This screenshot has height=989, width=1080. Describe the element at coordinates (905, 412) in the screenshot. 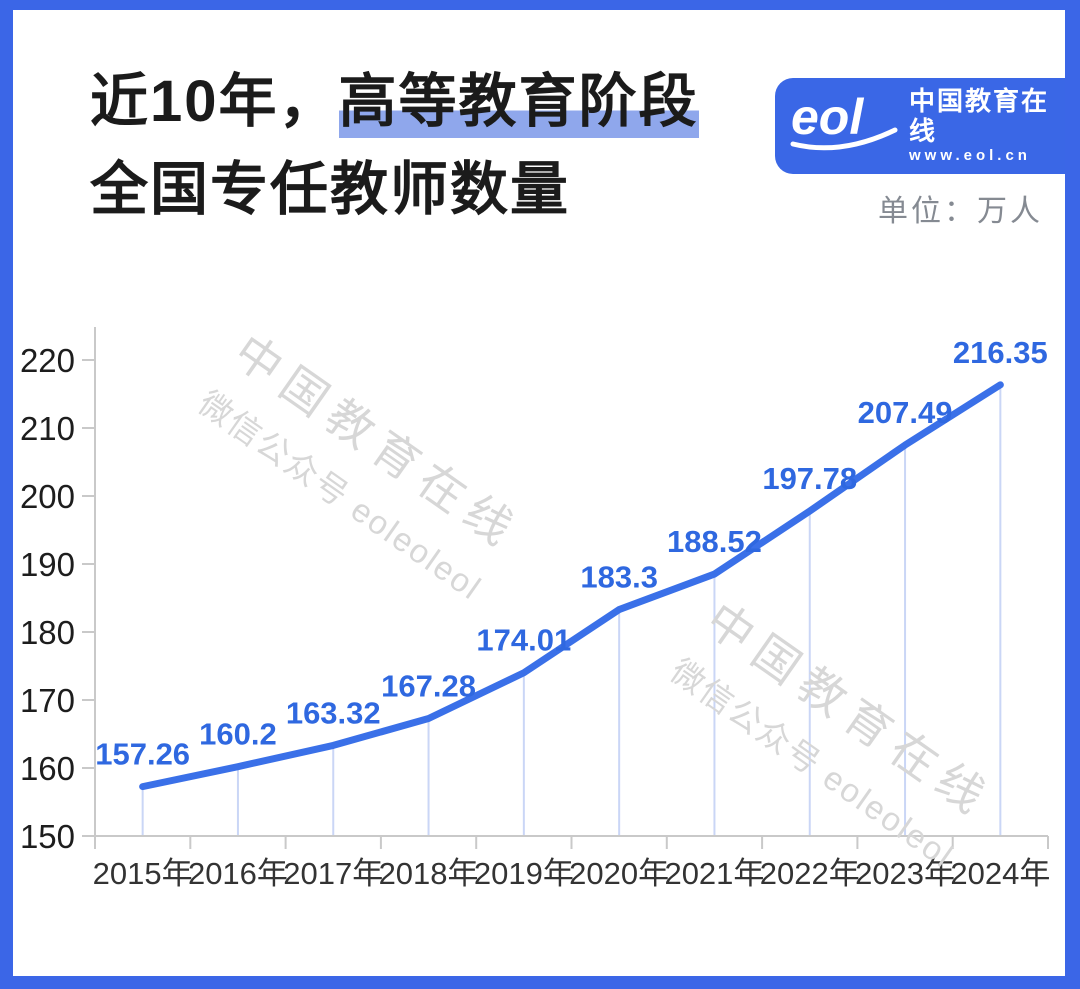

I see `data-point-label: 207.49` at that location.